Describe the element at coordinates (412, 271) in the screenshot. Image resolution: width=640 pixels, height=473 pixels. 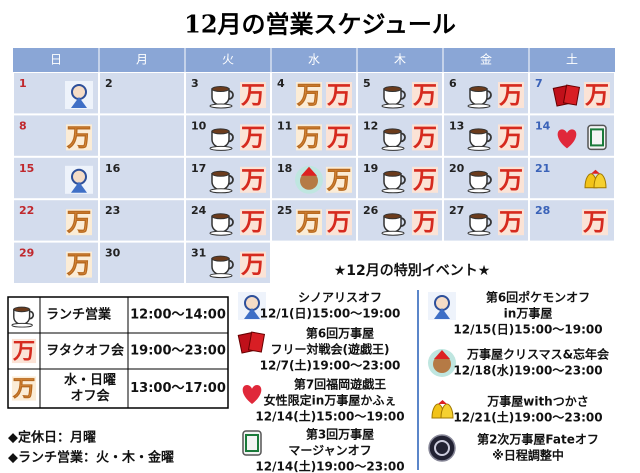
I see `events-banner` at that location.